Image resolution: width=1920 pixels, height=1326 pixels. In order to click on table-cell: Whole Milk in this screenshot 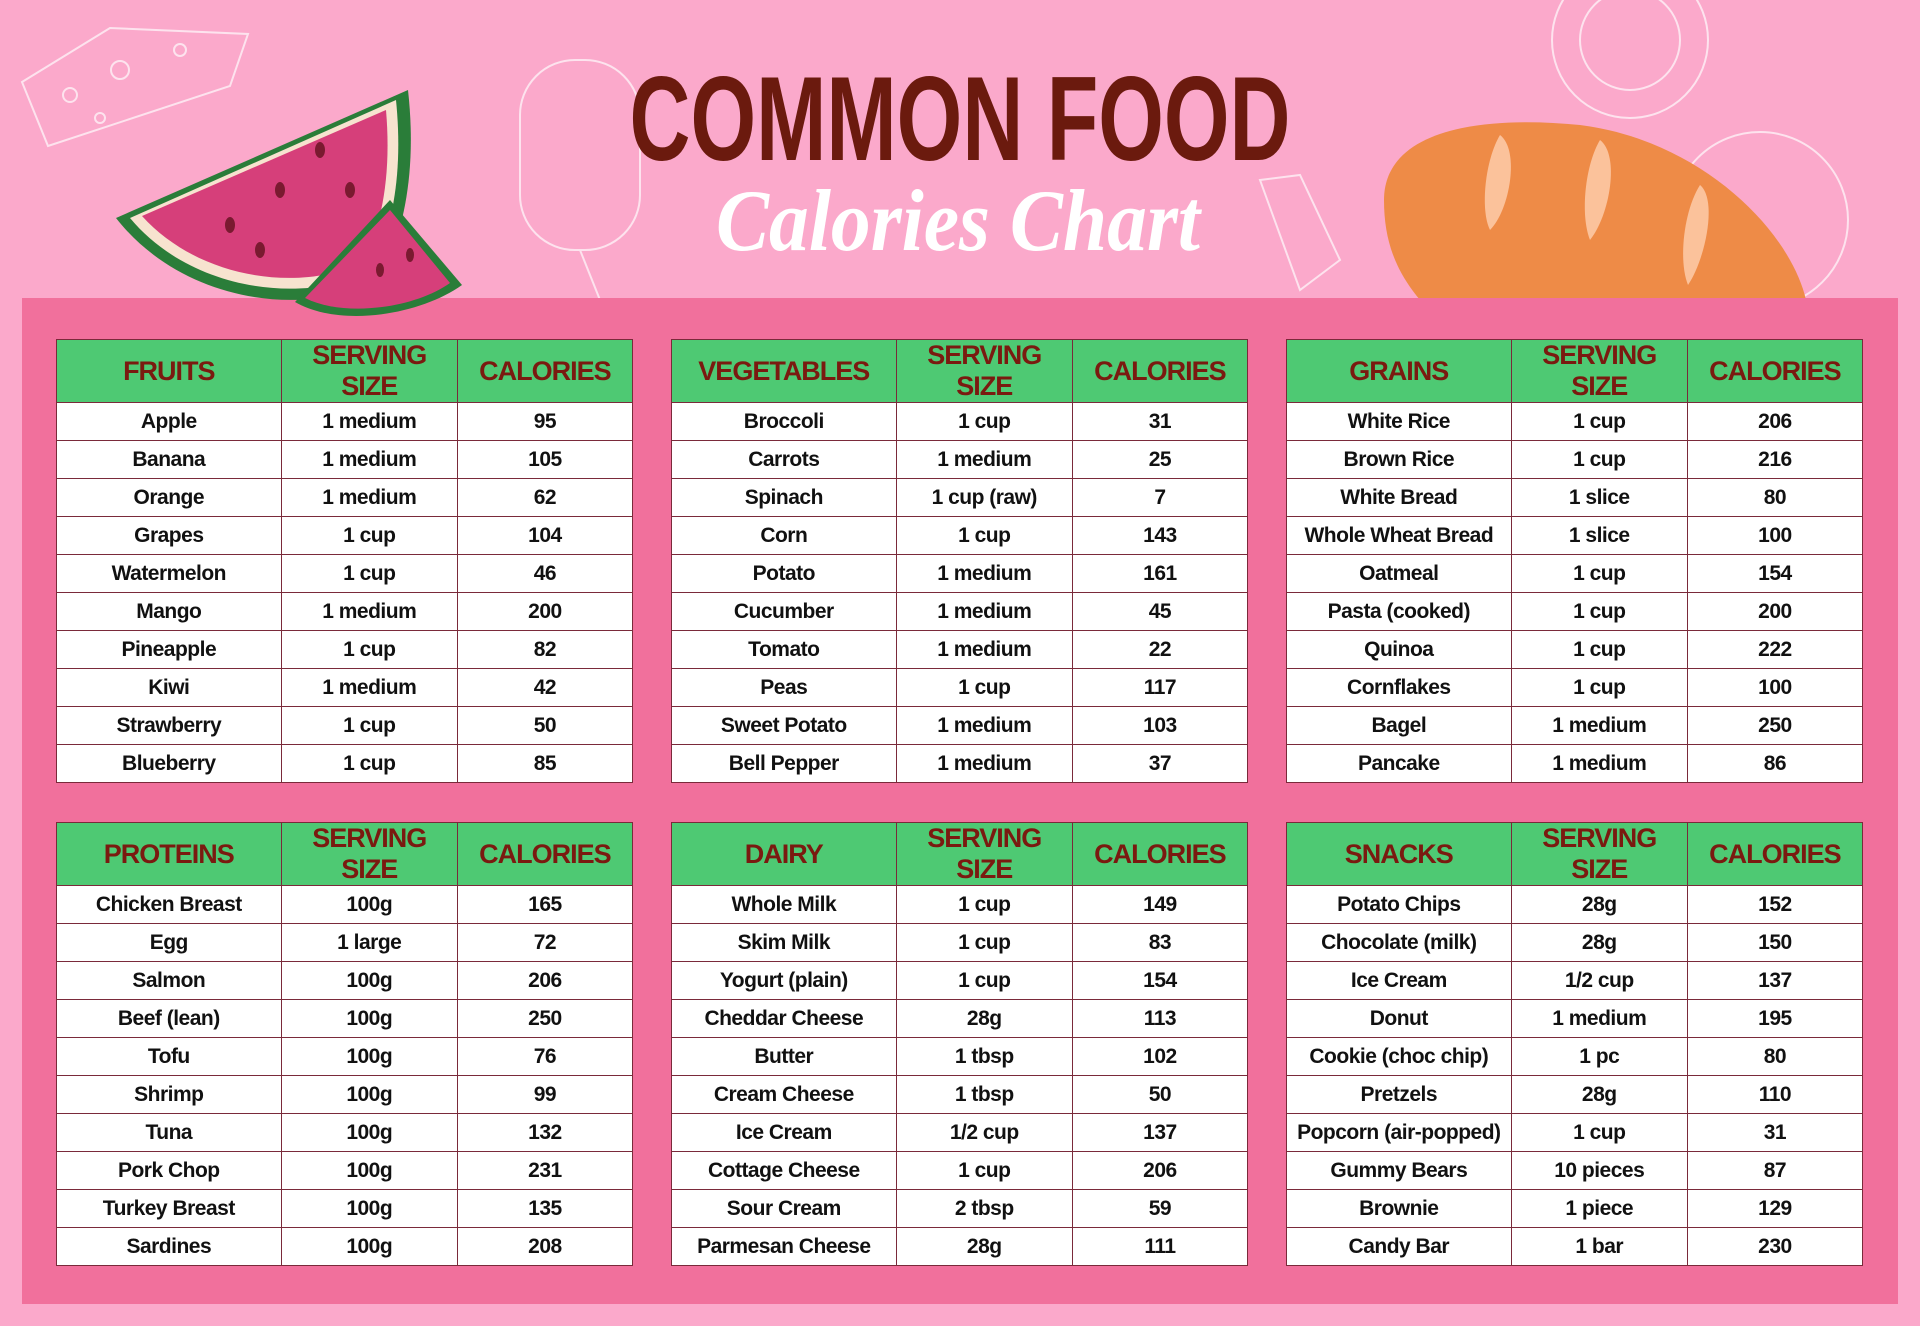, I will do `click(784, 904)`.